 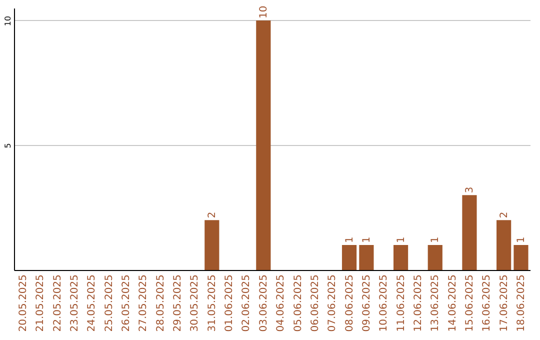 I want to click on x-tick-label: 26.05.2025, so click(x=126, y=303).